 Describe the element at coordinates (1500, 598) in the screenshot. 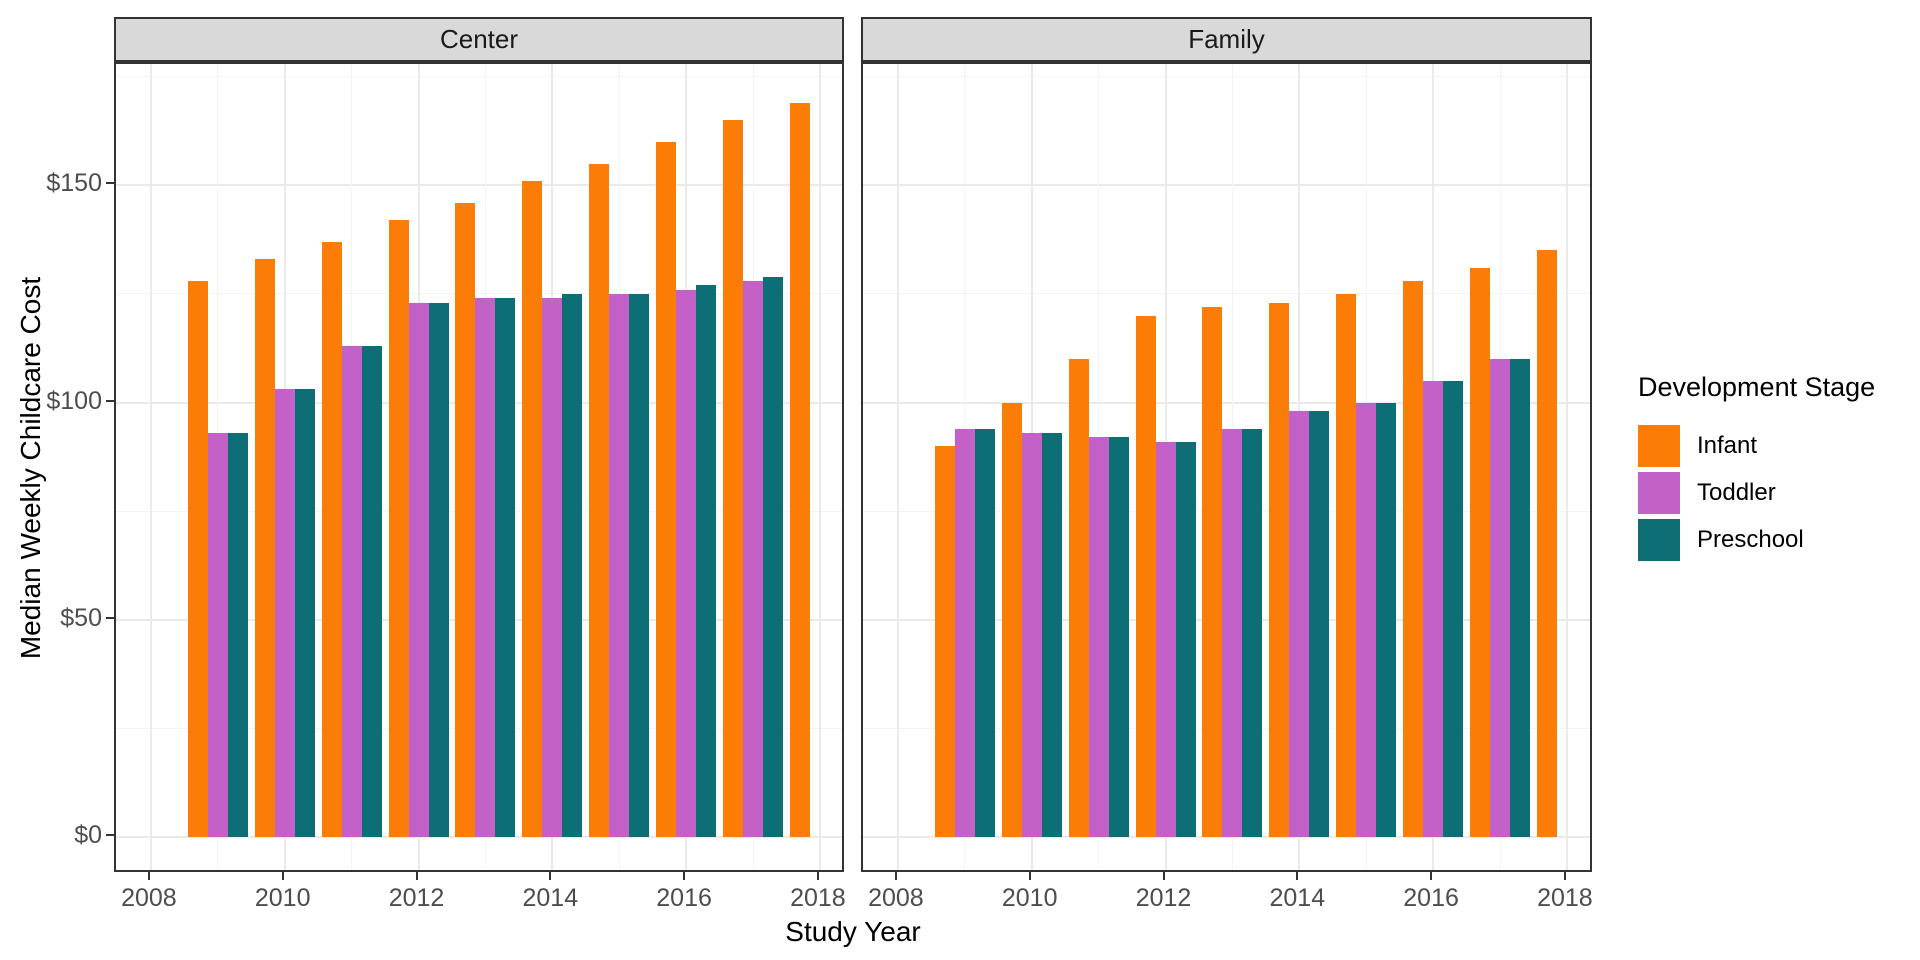

I see `bar-family-toddler-2017` at that location.